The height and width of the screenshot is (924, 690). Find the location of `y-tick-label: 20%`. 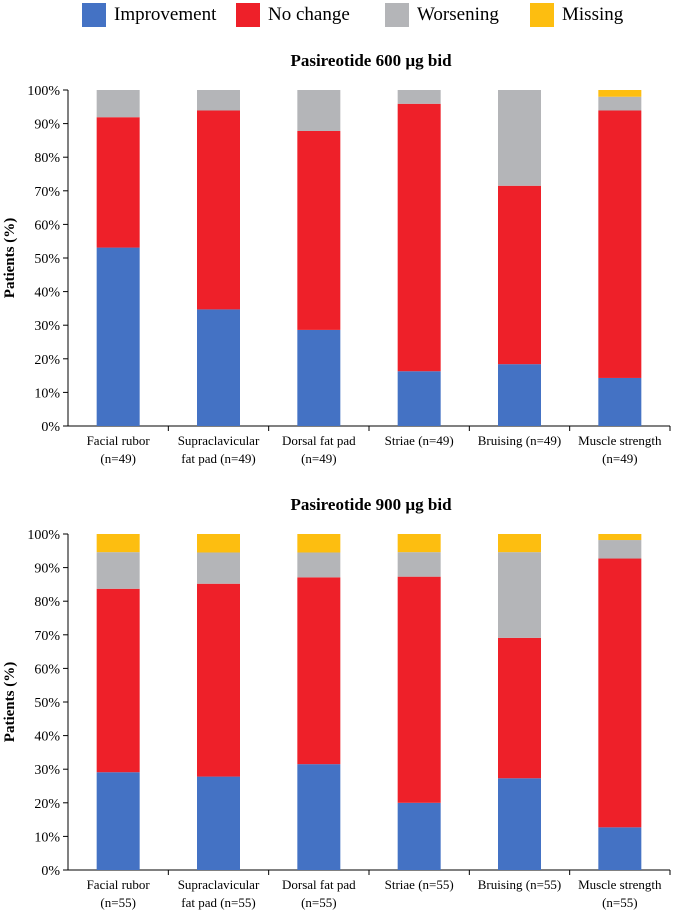

y-tick-label: 20% is located at coordinates (47, 360).